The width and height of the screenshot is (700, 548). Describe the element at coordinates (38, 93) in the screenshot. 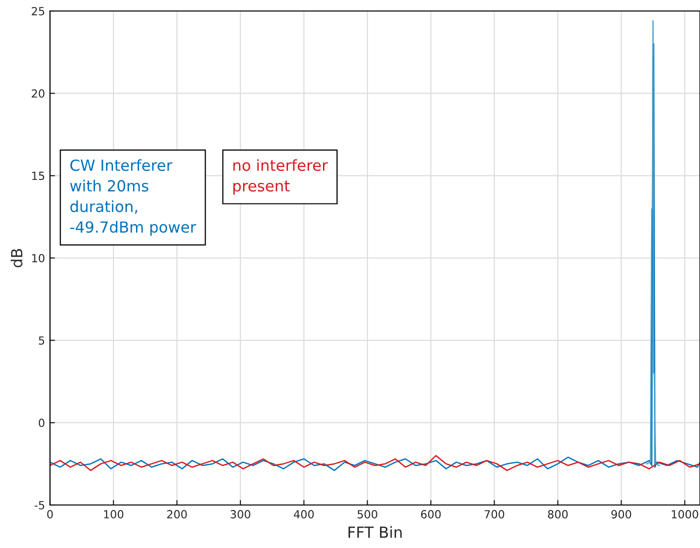

I see `y-tick-label: 20` at that location.